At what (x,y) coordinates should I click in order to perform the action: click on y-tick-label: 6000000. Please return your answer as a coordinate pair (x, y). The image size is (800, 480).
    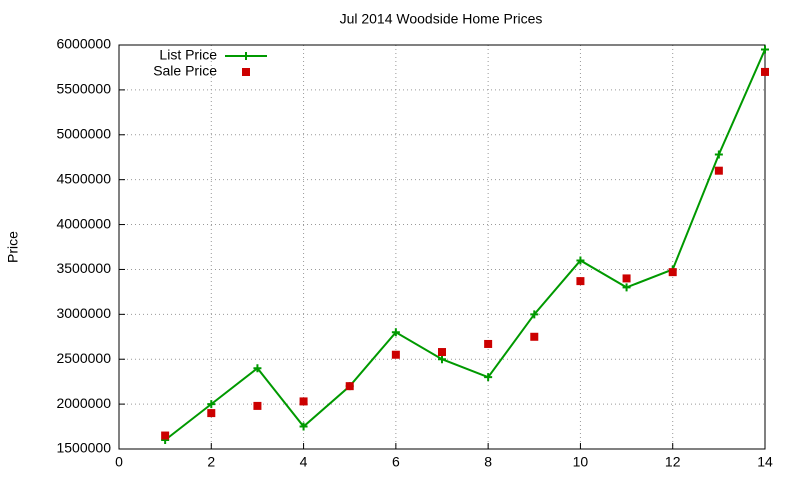
    Looking at the image, I should click on (83, 44).